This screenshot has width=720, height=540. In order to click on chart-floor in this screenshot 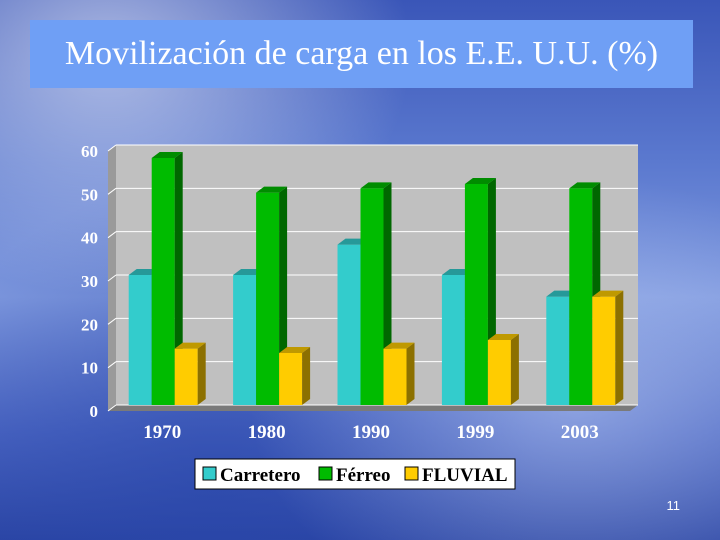, I will do `click(373, 408)`.